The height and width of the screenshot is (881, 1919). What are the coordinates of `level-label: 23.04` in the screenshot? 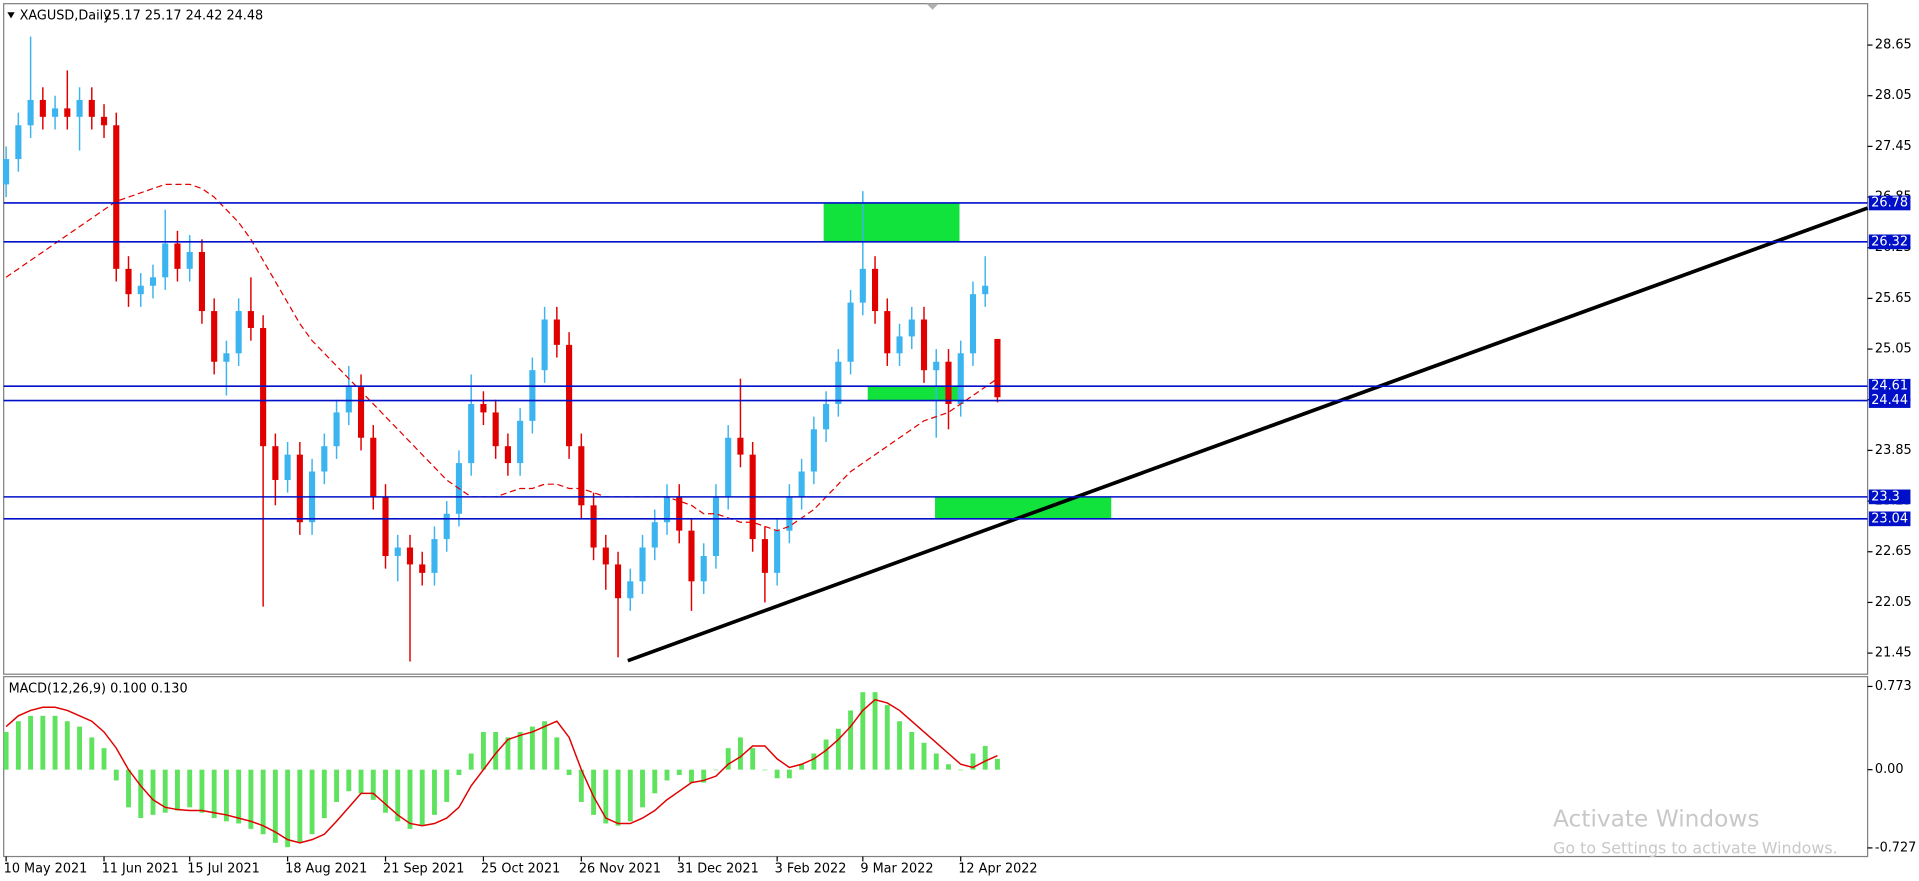 It's located at (1889, 518).